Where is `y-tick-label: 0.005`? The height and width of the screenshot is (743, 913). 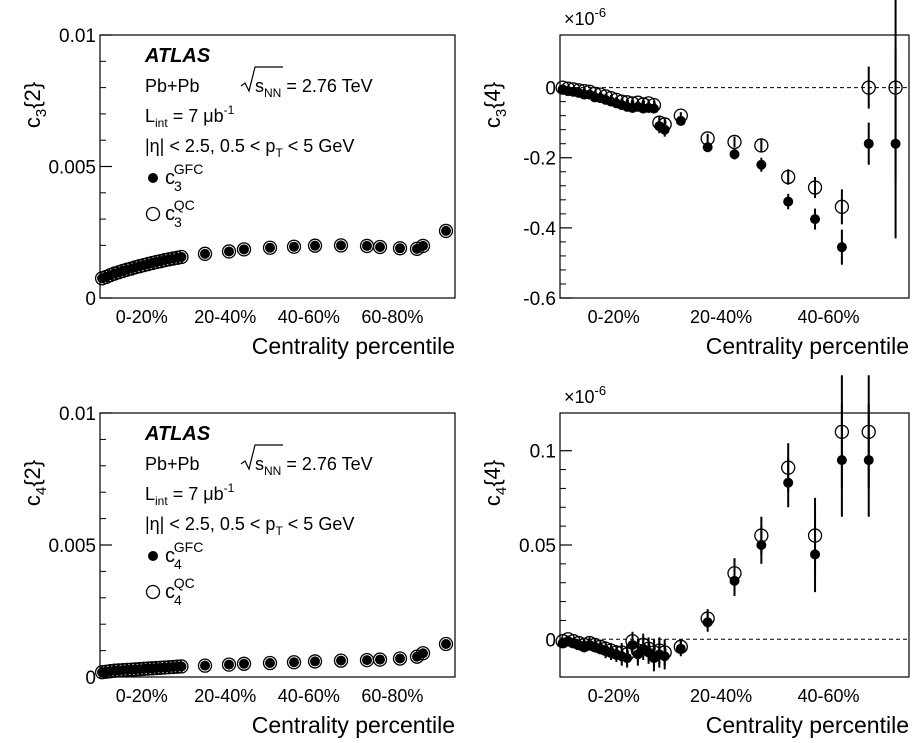 y-tick-label: 0.005 is located at coordinates (72, 546).